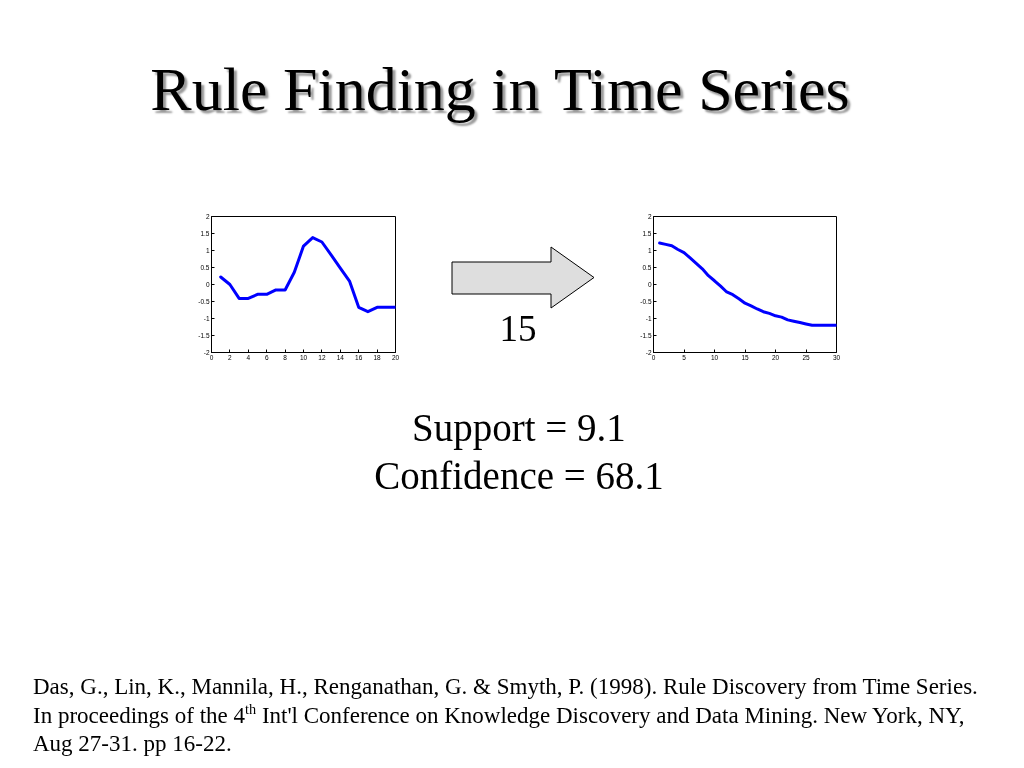 This screenshot has width=1024, height=768. I want to click on text: Das, G., Lin, K., Mannila, H., Renganathan, G. & Smyth, P. (1998). Rule Discovery from Time Series. In proceedings of the 4$^{th}$ Int'l Conference on Knowledge Discovery and Data Mining. New York, NY, Aug 27-31. pp 16-22., so click(505, 715).